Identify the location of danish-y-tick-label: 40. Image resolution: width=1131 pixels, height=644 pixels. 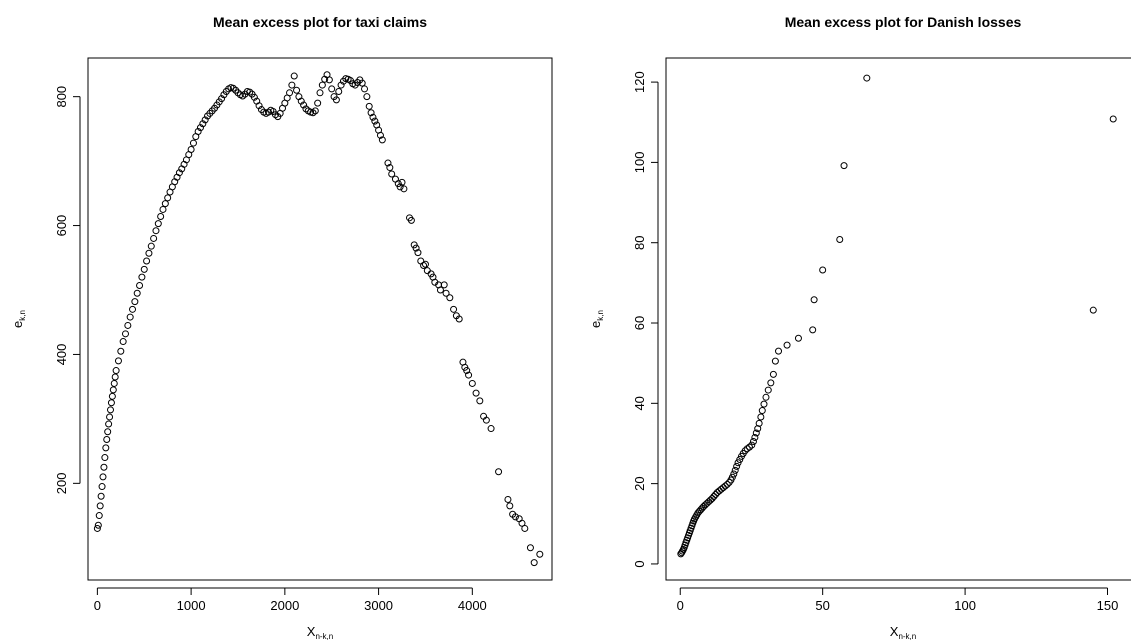
(639, 403).